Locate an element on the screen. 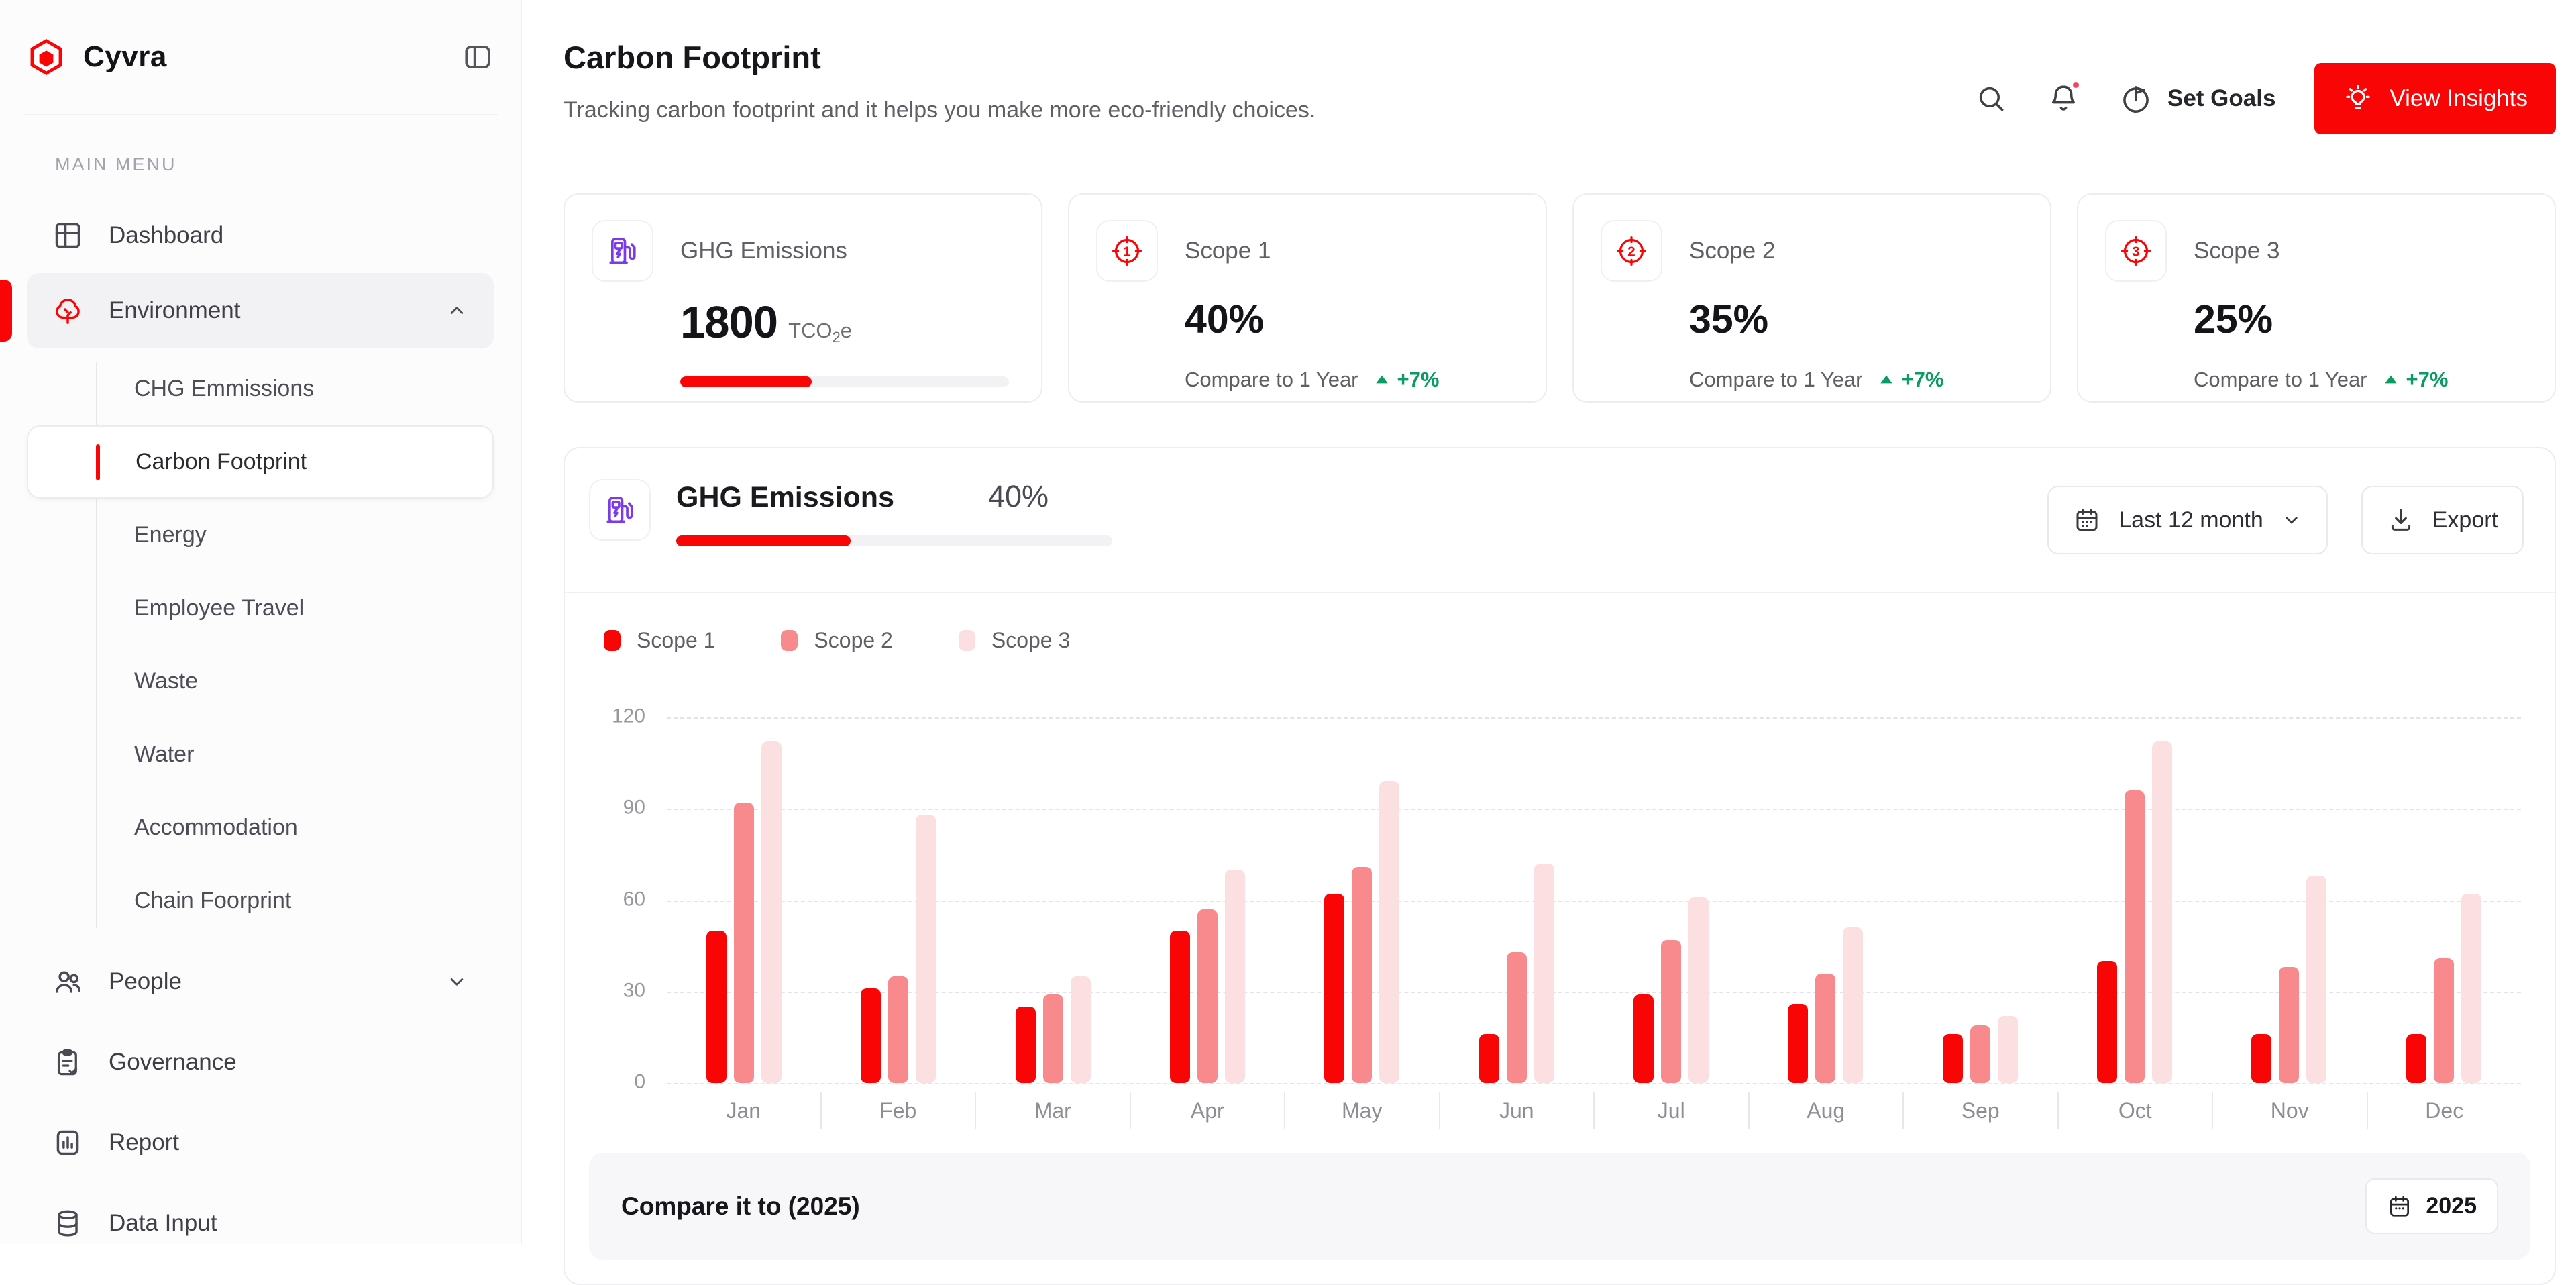 The width and height of the screenshot is (2576, 1285). card-body: 1800 TCO2e is located at coordinates (847, 342).